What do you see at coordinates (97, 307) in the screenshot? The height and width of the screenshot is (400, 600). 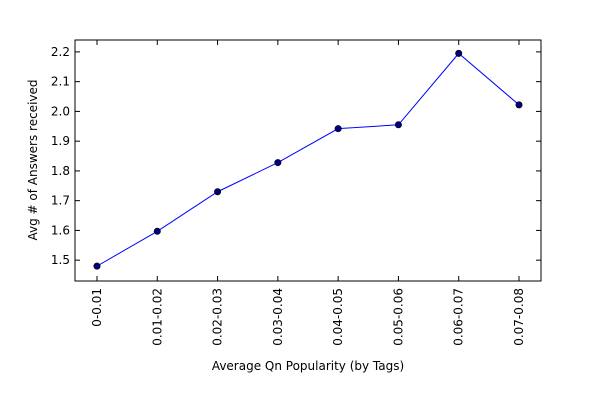 I see `x-tick-label: 0-0.01` at bounding box center [97, 307].